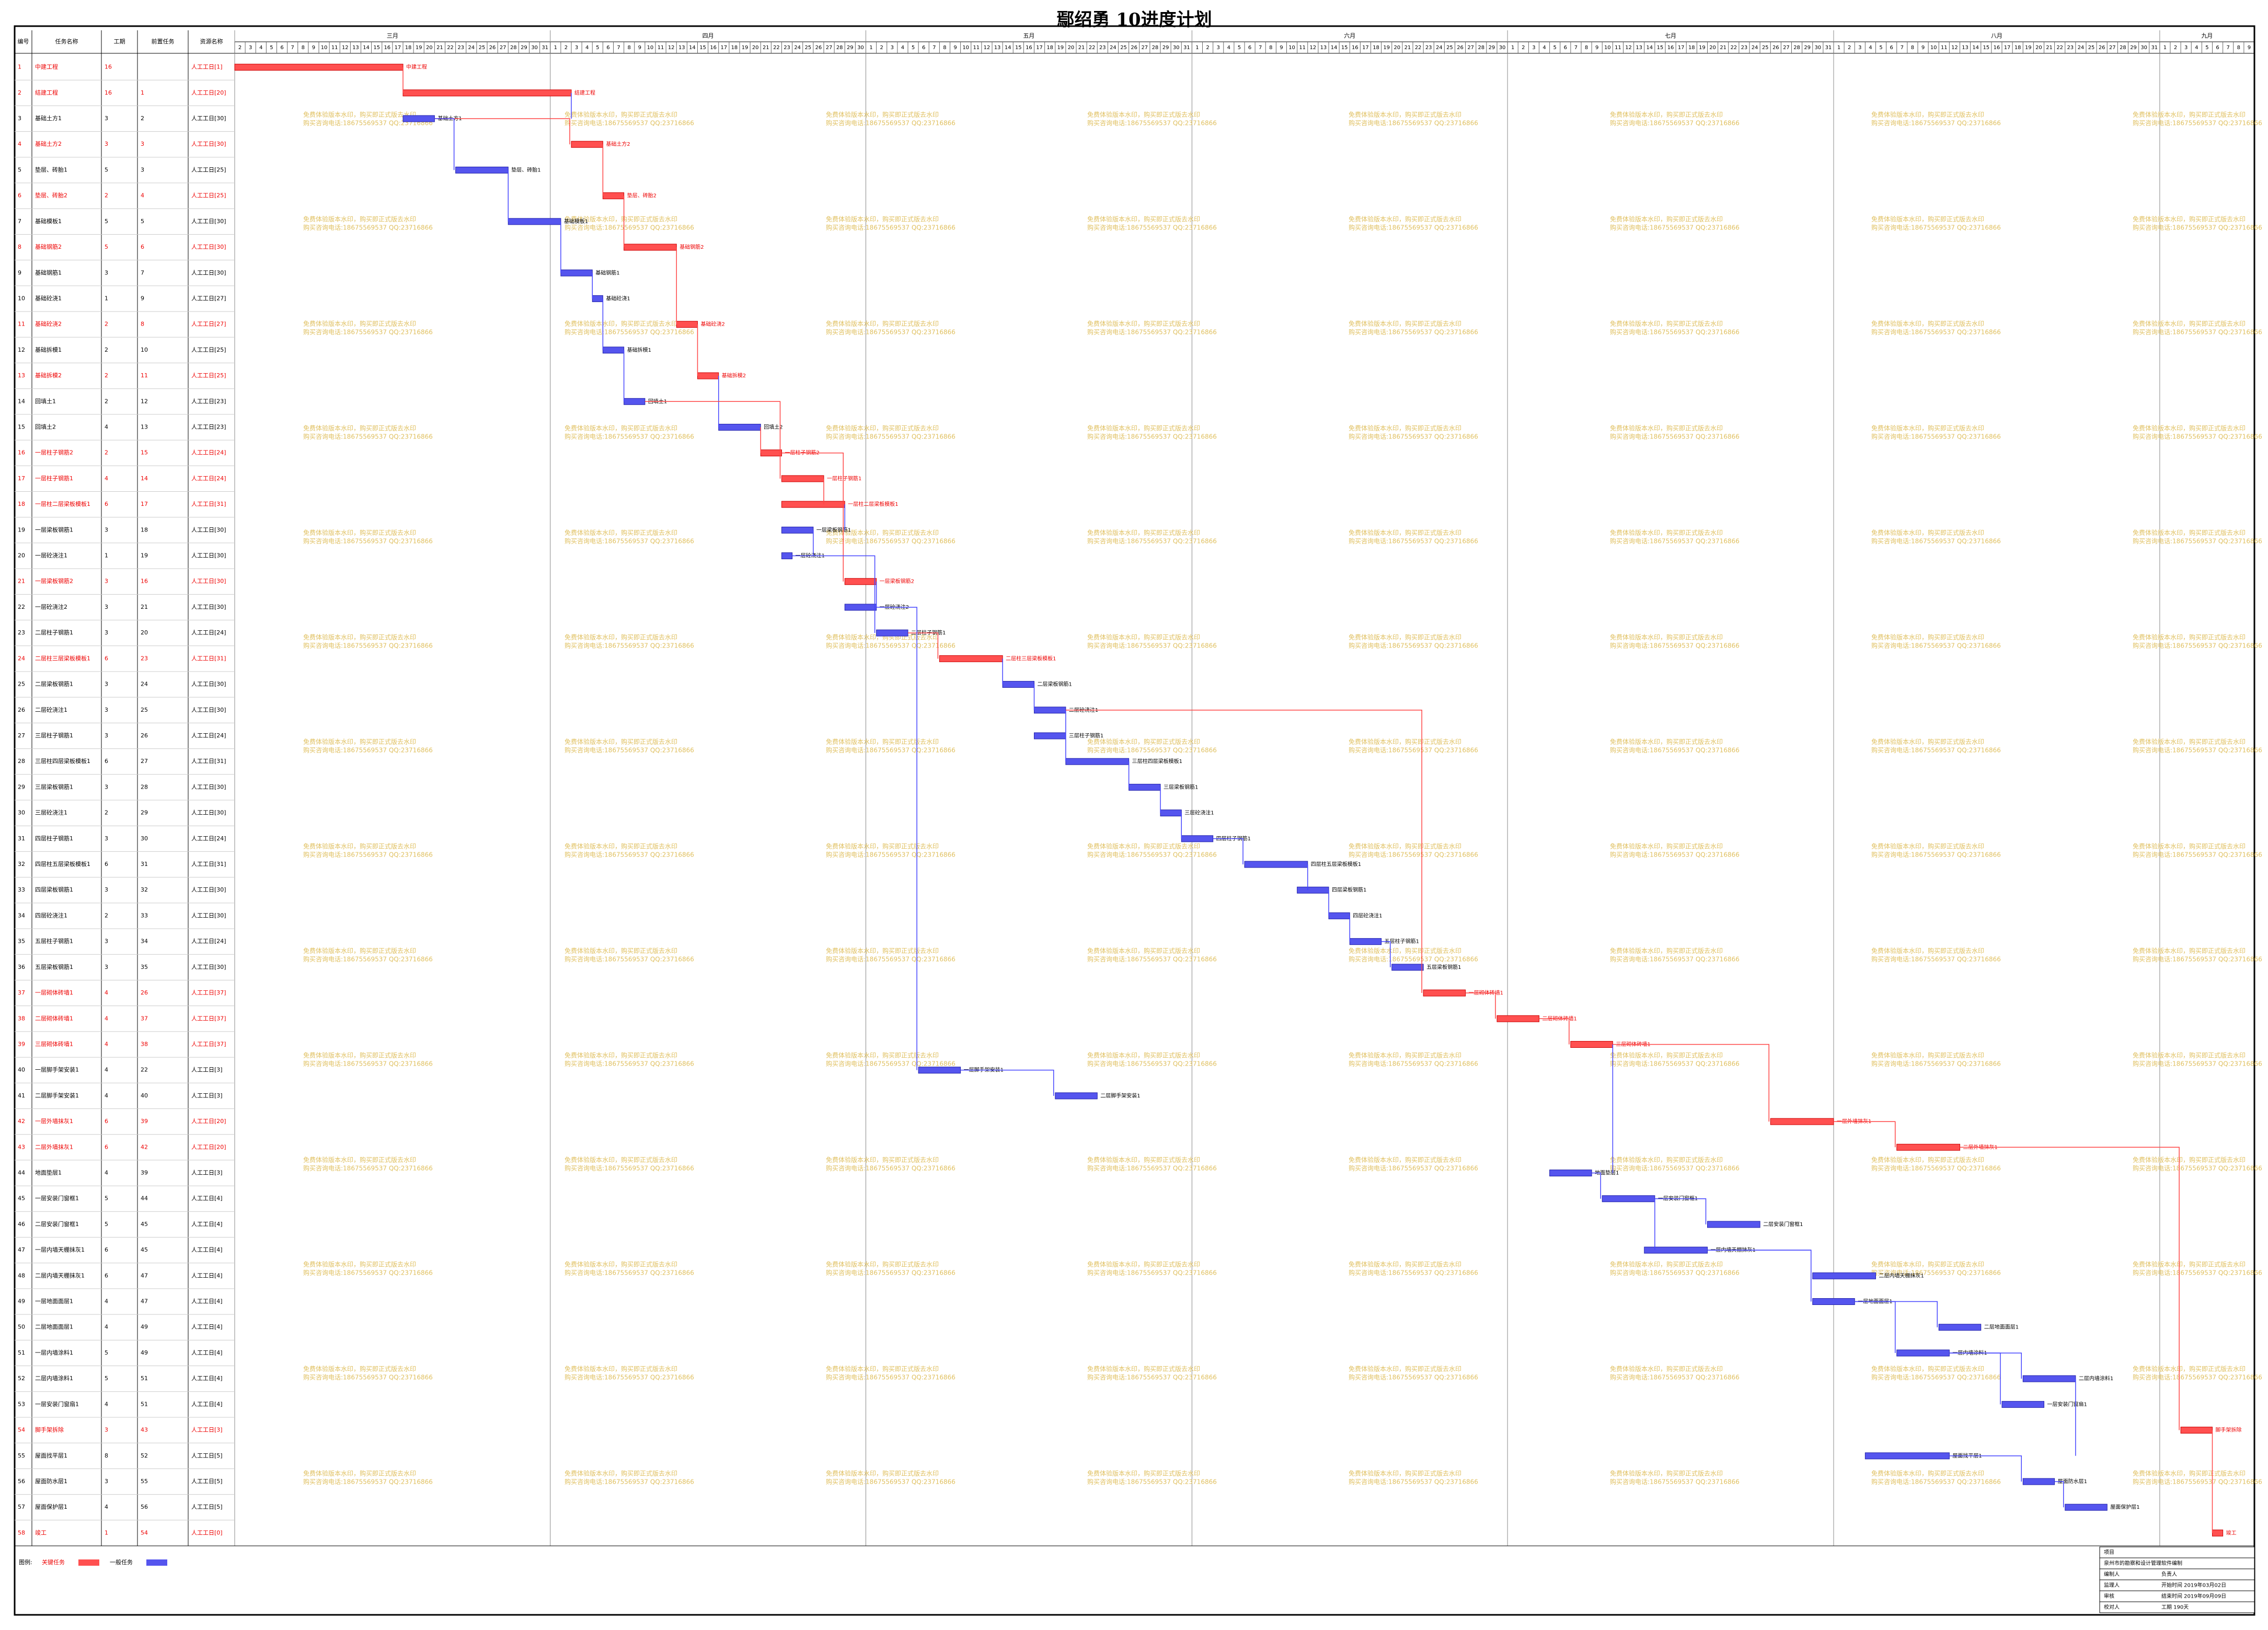 The width and height of the screenshot is (2268, 1630). What do you see at coordinates (1923, 48) in the screenshot?
I see `day-label: 9` at bounding box center [1923, 48].